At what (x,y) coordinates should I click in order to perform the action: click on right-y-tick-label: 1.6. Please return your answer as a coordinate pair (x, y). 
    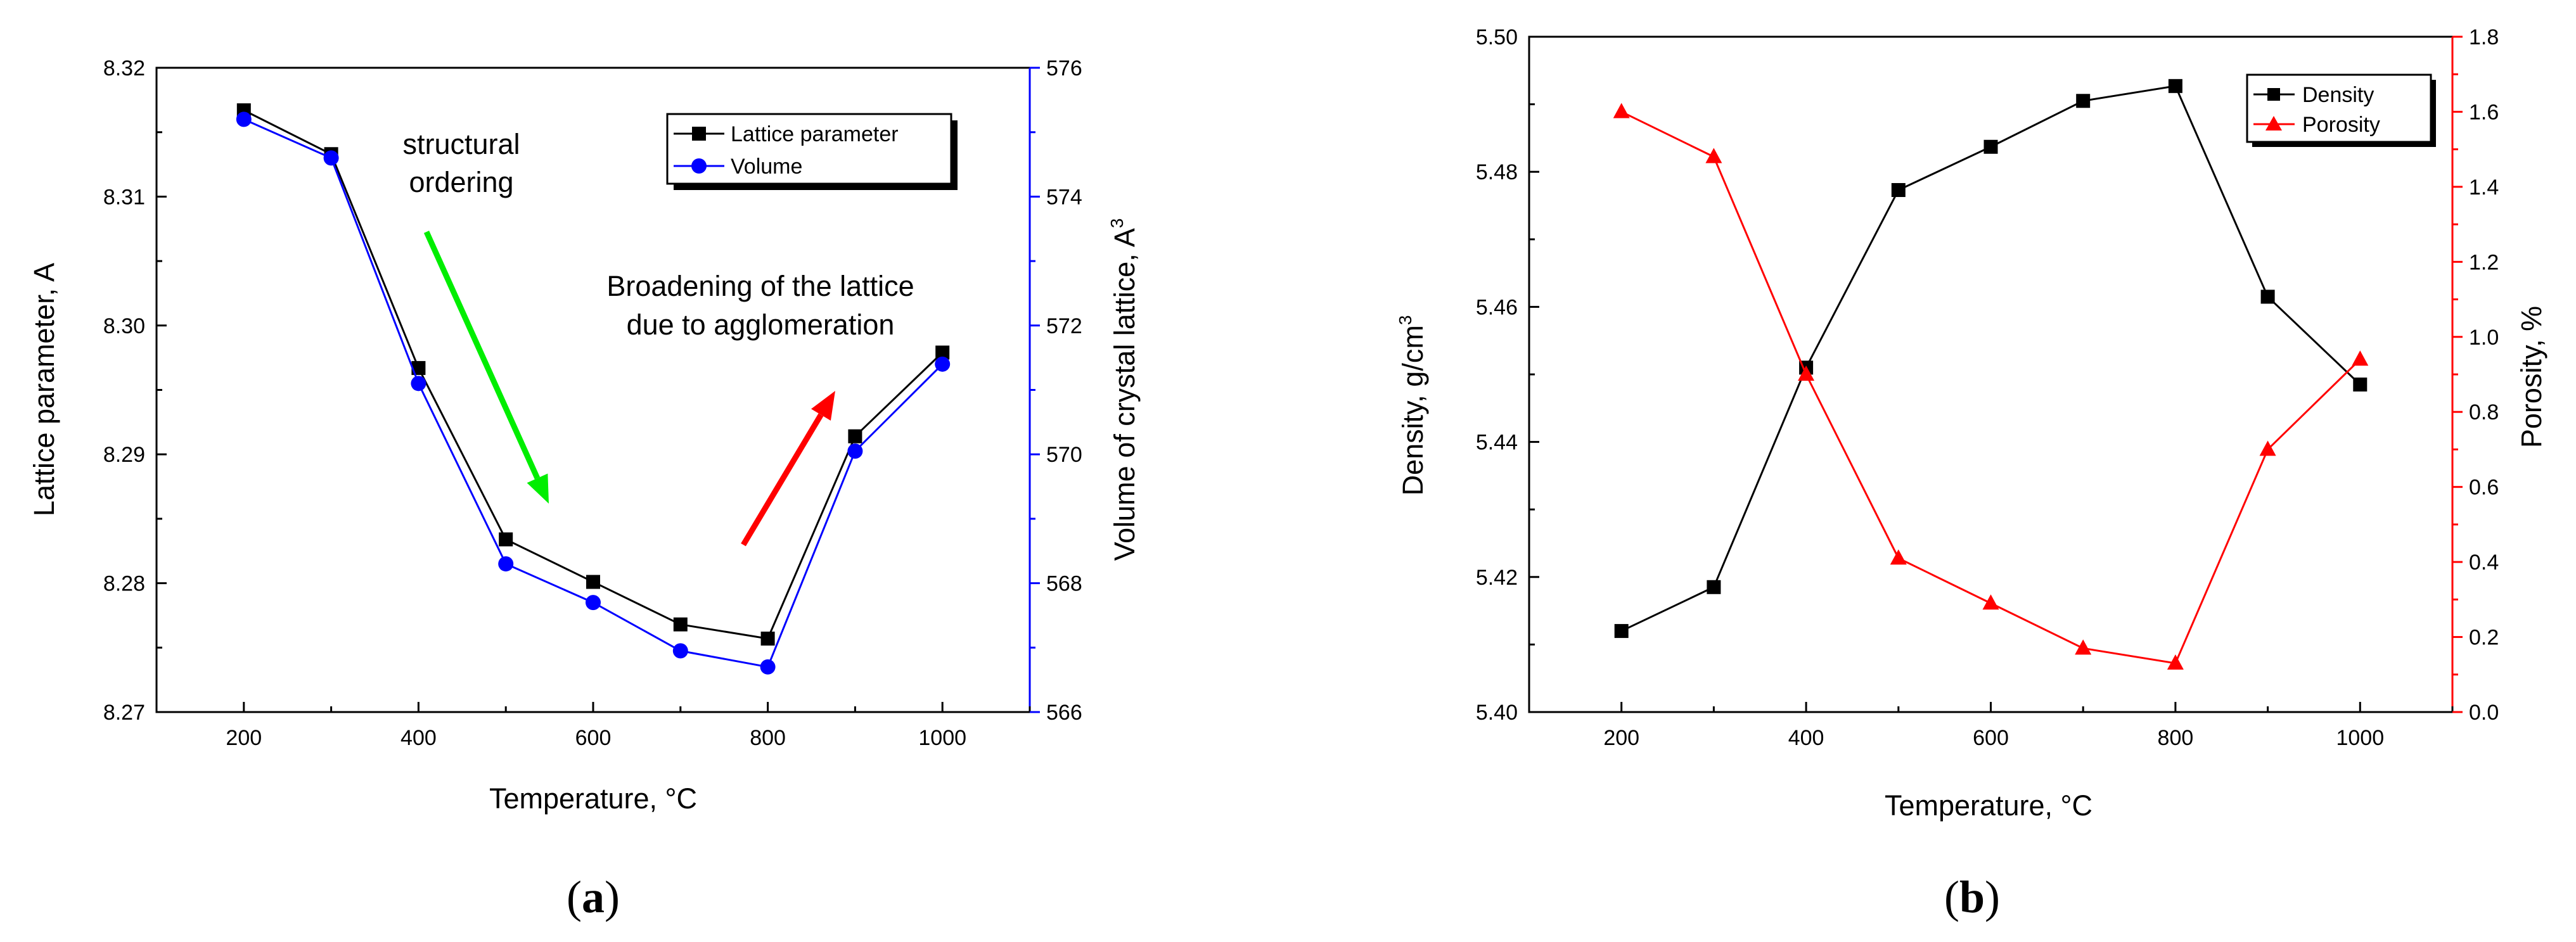
    Looking at the image, I should click on (2484, 112).